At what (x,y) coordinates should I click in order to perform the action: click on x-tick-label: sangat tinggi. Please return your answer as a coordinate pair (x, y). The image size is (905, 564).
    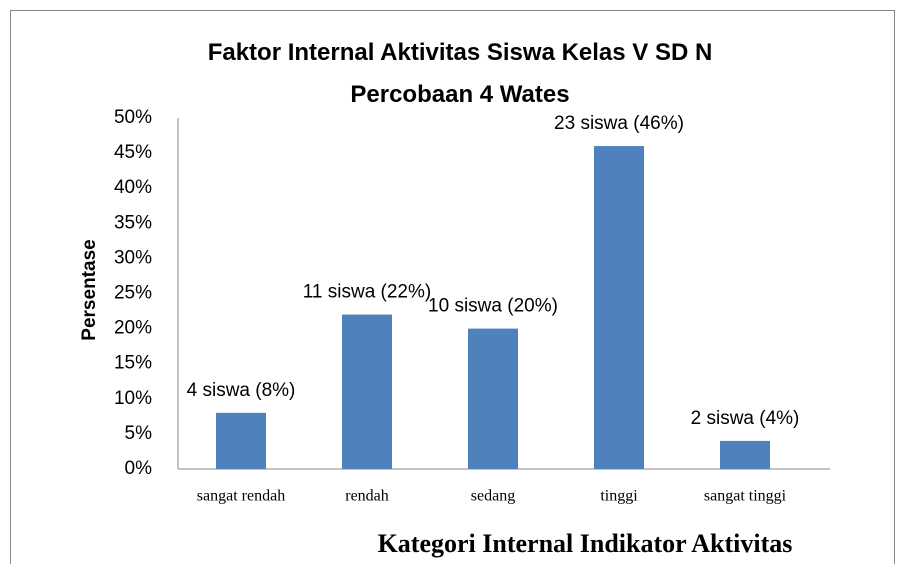
    Looking at the image, I should click on (745, 496).